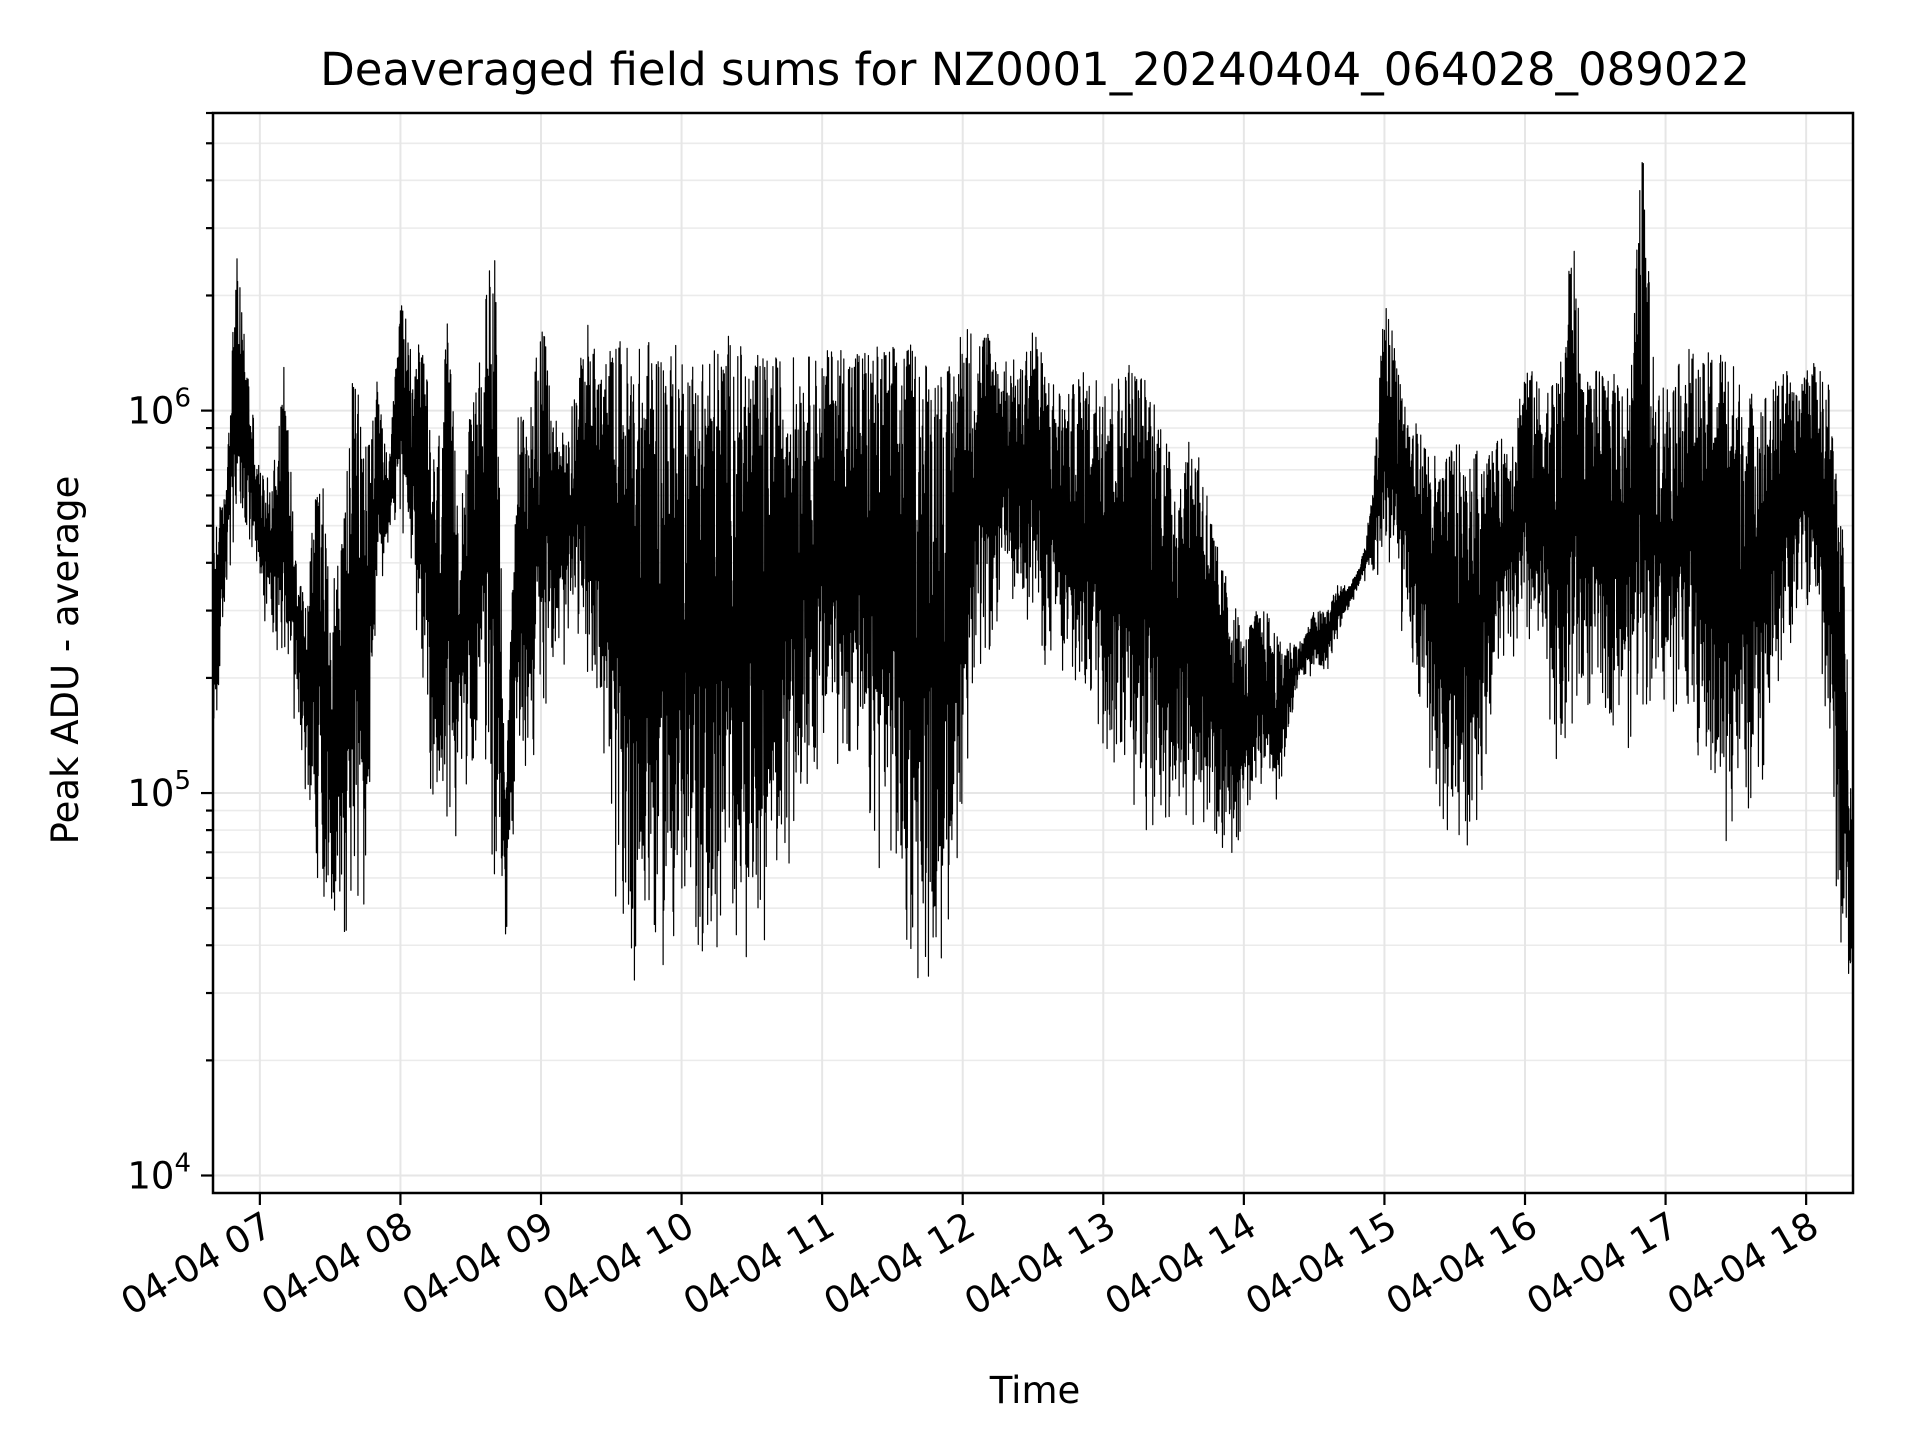 This screenshot has width=1920, height=1440. Describe the element at coordinates (182, 399) in the screenshot. I see `y-tick-exponent: 6` at that location.